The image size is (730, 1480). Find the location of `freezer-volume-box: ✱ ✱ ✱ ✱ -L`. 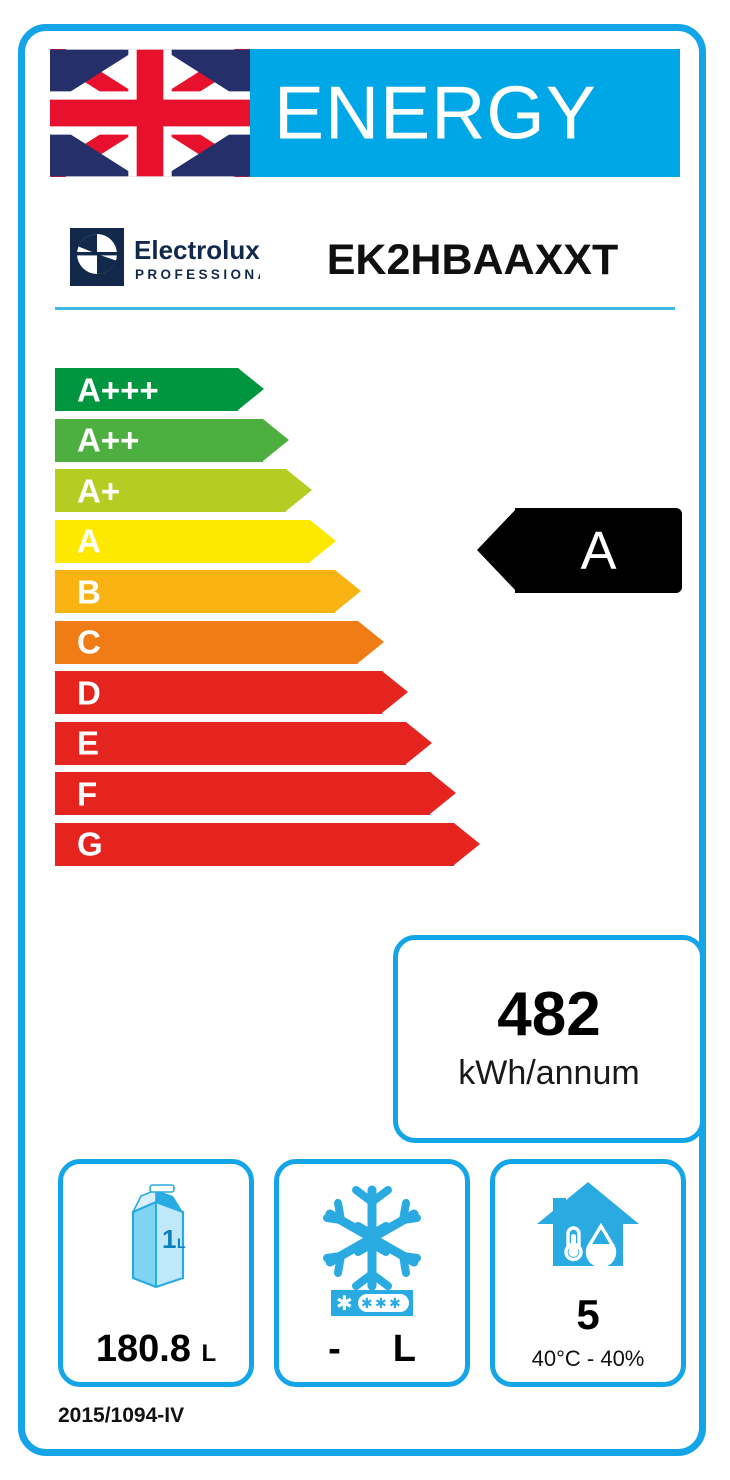

freezer-volume-box: ✱ ✱ ✱ ✱ -L is located at coordinates (372, 1273).